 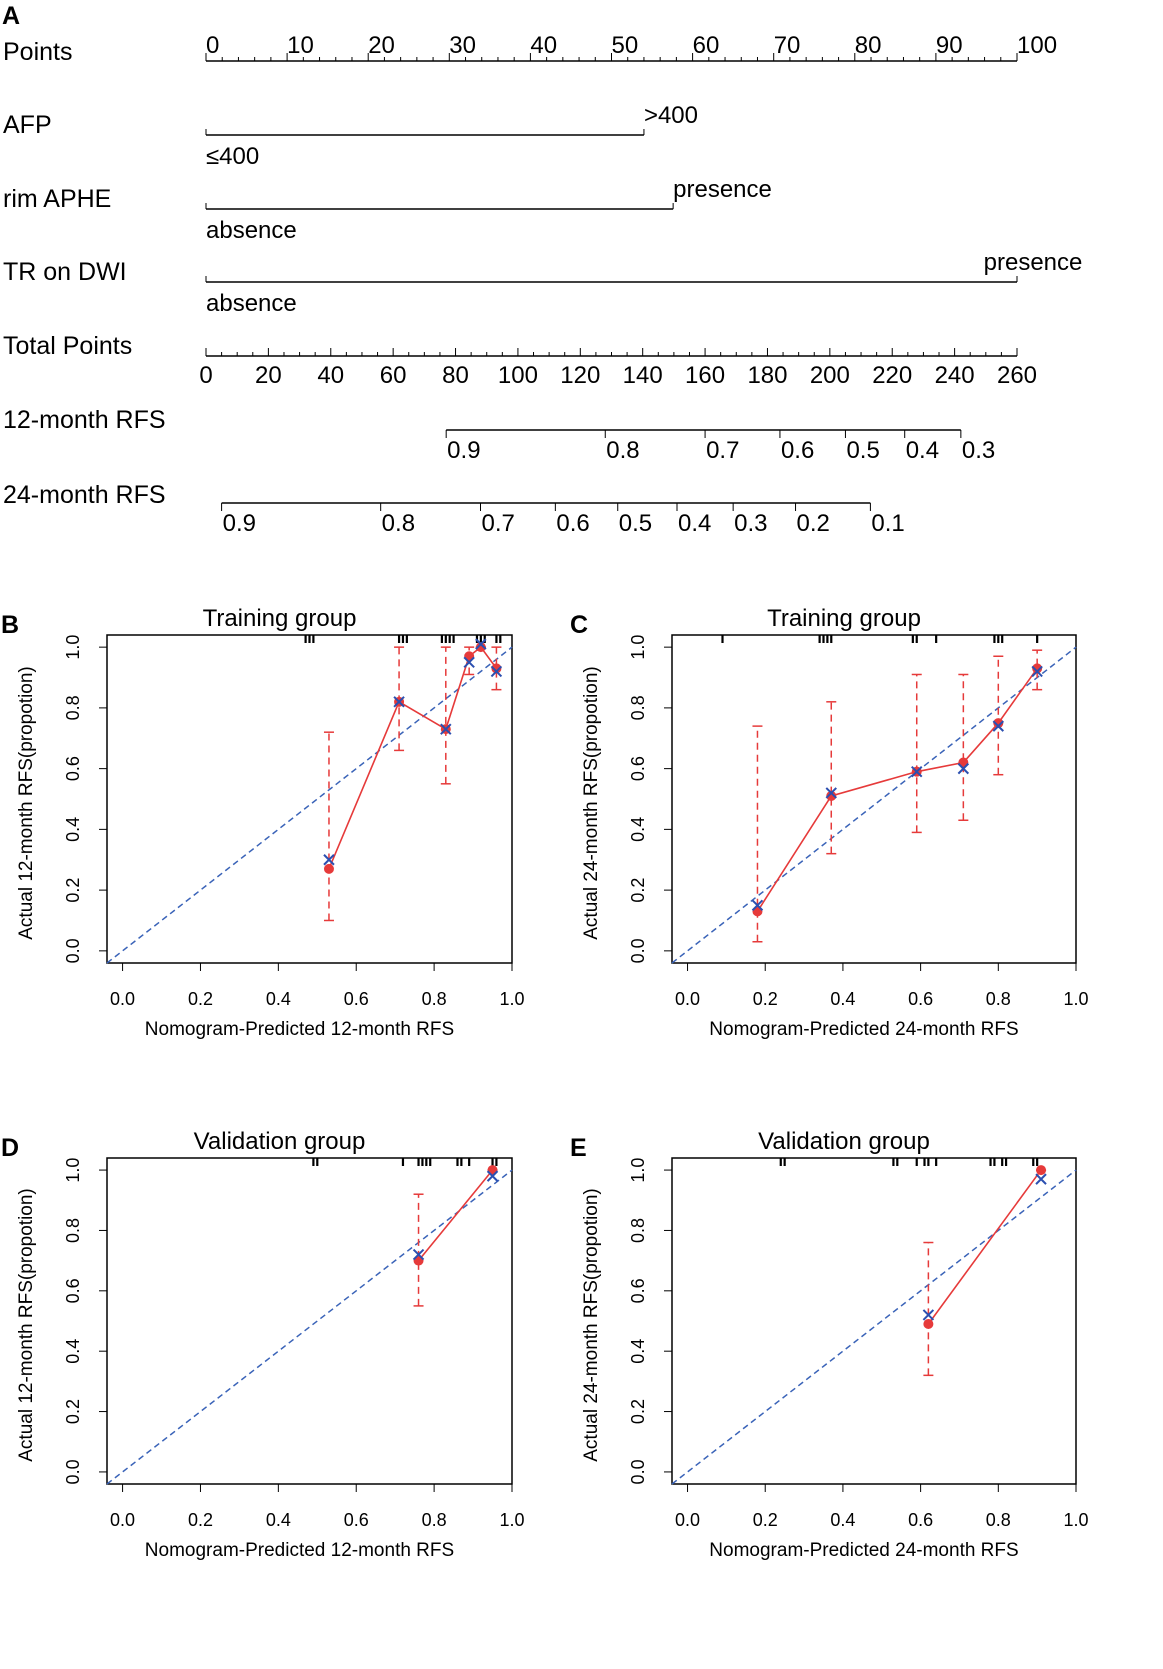 I want to click on panel-label-a: A, so click(x=11, y=16).